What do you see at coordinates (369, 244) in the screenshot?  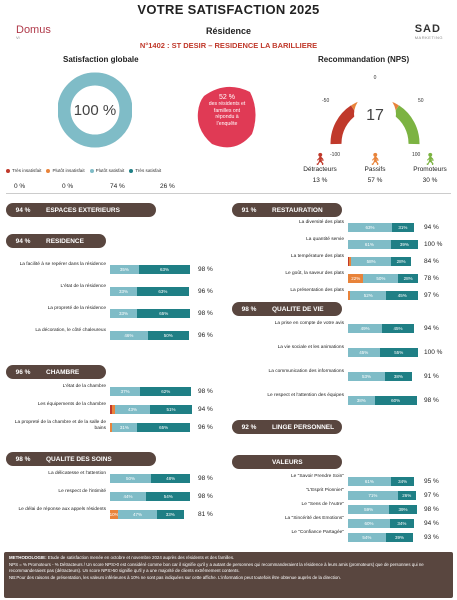 I see `bar-segment: 61%` at bounding box center [369, 244].